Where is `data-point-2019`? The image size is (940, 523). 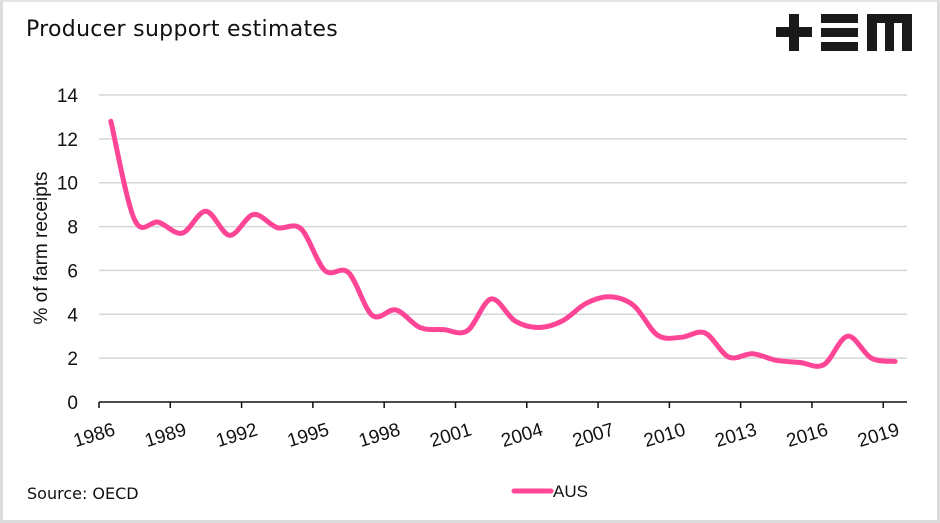
data-point-2019 is located at coordinates (895, 361).